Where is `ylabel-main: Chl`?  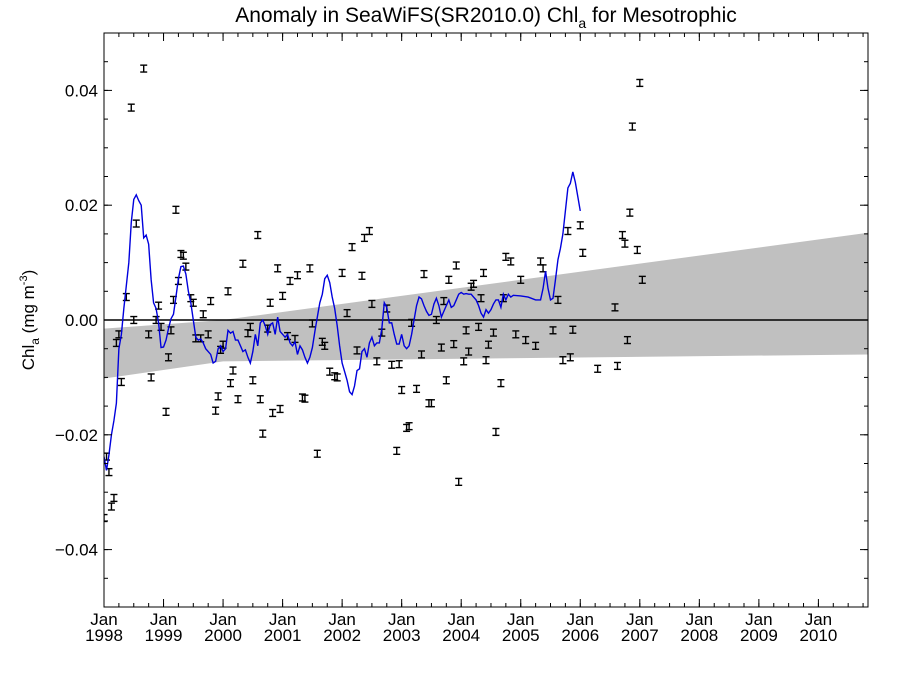
ylabel-main: Chl is located at coordinates (28, 358).